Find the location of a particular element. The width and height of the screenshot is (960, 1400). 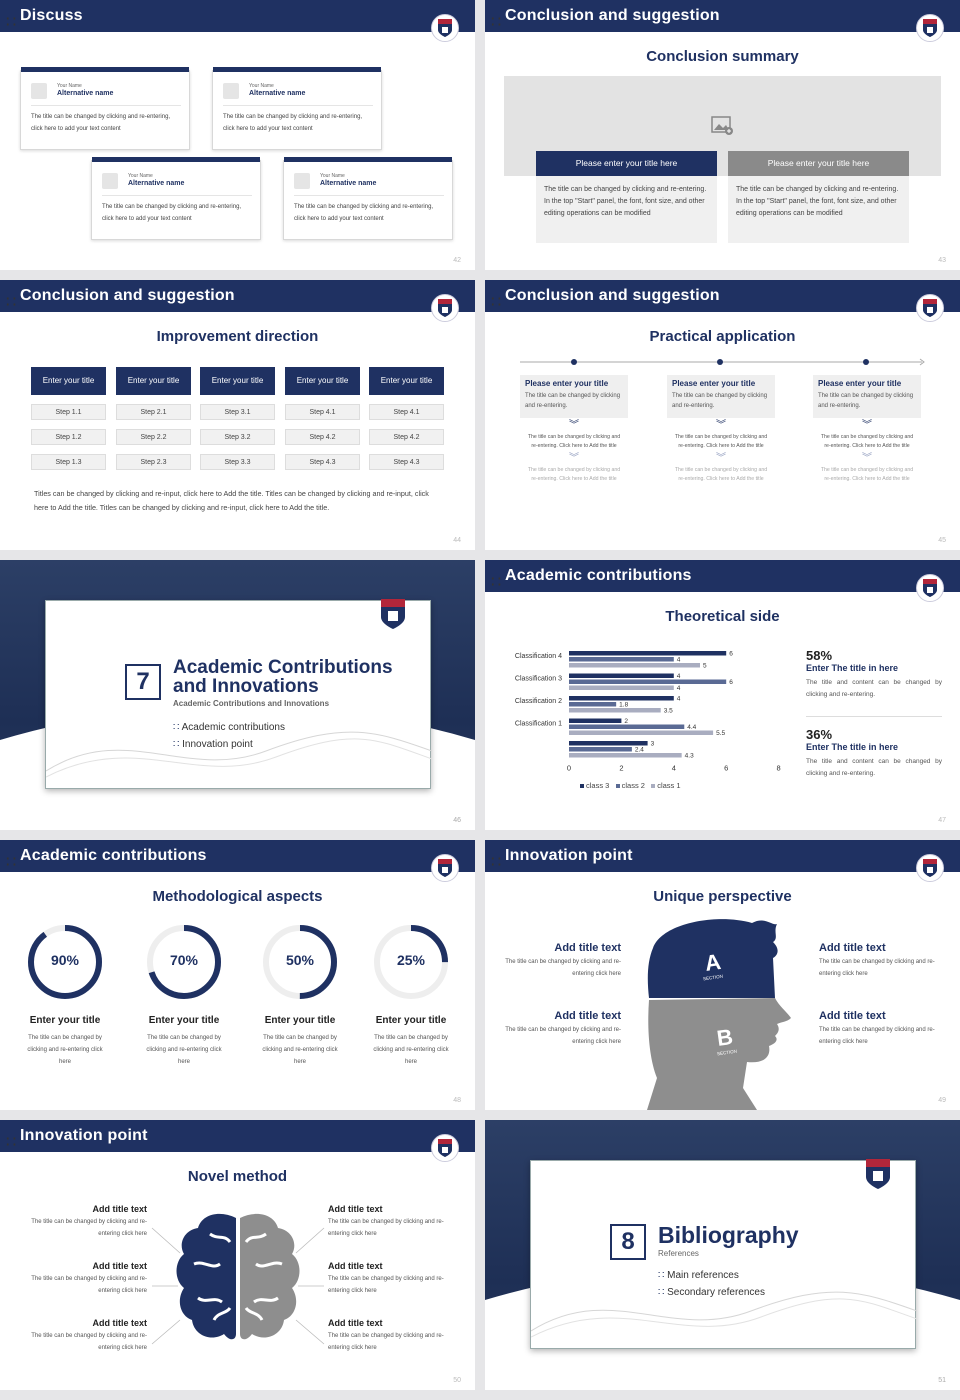

step-item: Step 3.3 is located at coordinates (237, 462).